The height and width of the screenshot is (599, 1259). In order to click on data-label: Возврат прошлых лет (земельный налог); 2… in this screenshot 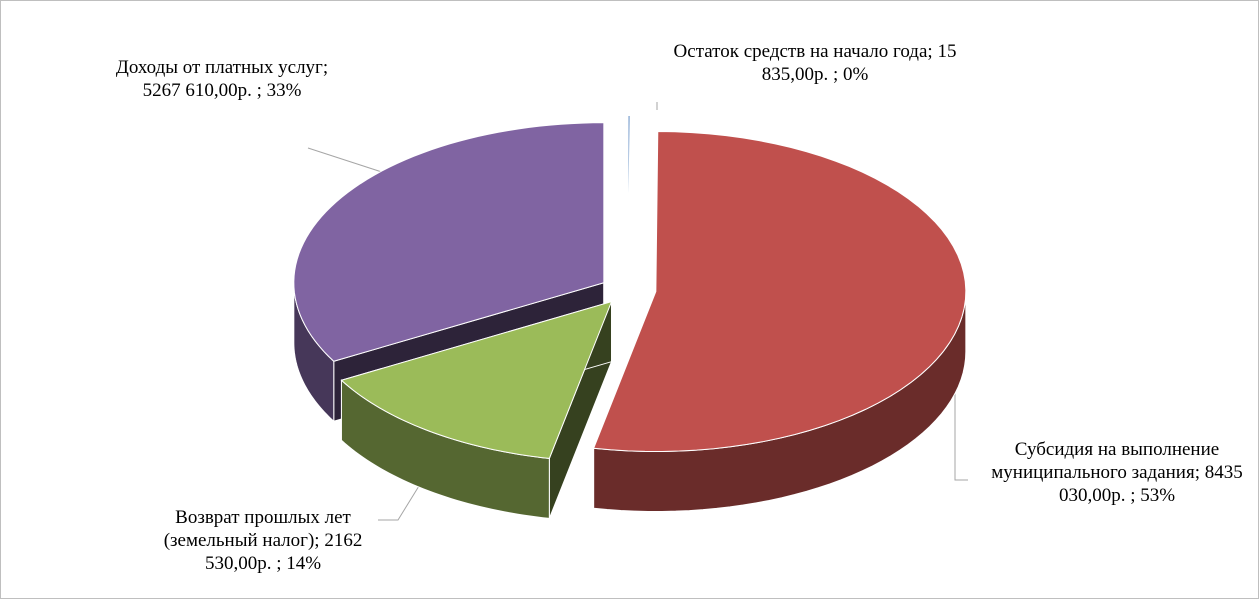, I will do `click(263, 540)`.